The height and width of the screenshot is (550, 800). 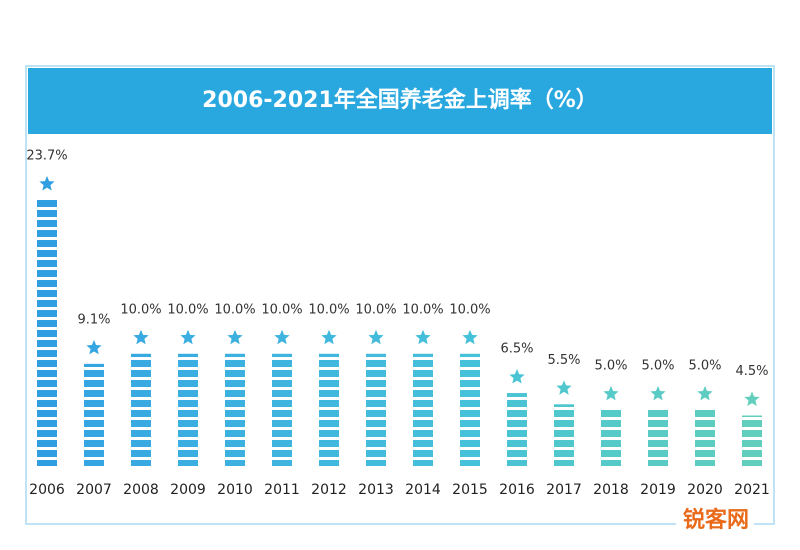 What do you see at coordinates (46, 156) in the screenshot?
I see `value-label: 23.7%` at bounding box center [46, 156].